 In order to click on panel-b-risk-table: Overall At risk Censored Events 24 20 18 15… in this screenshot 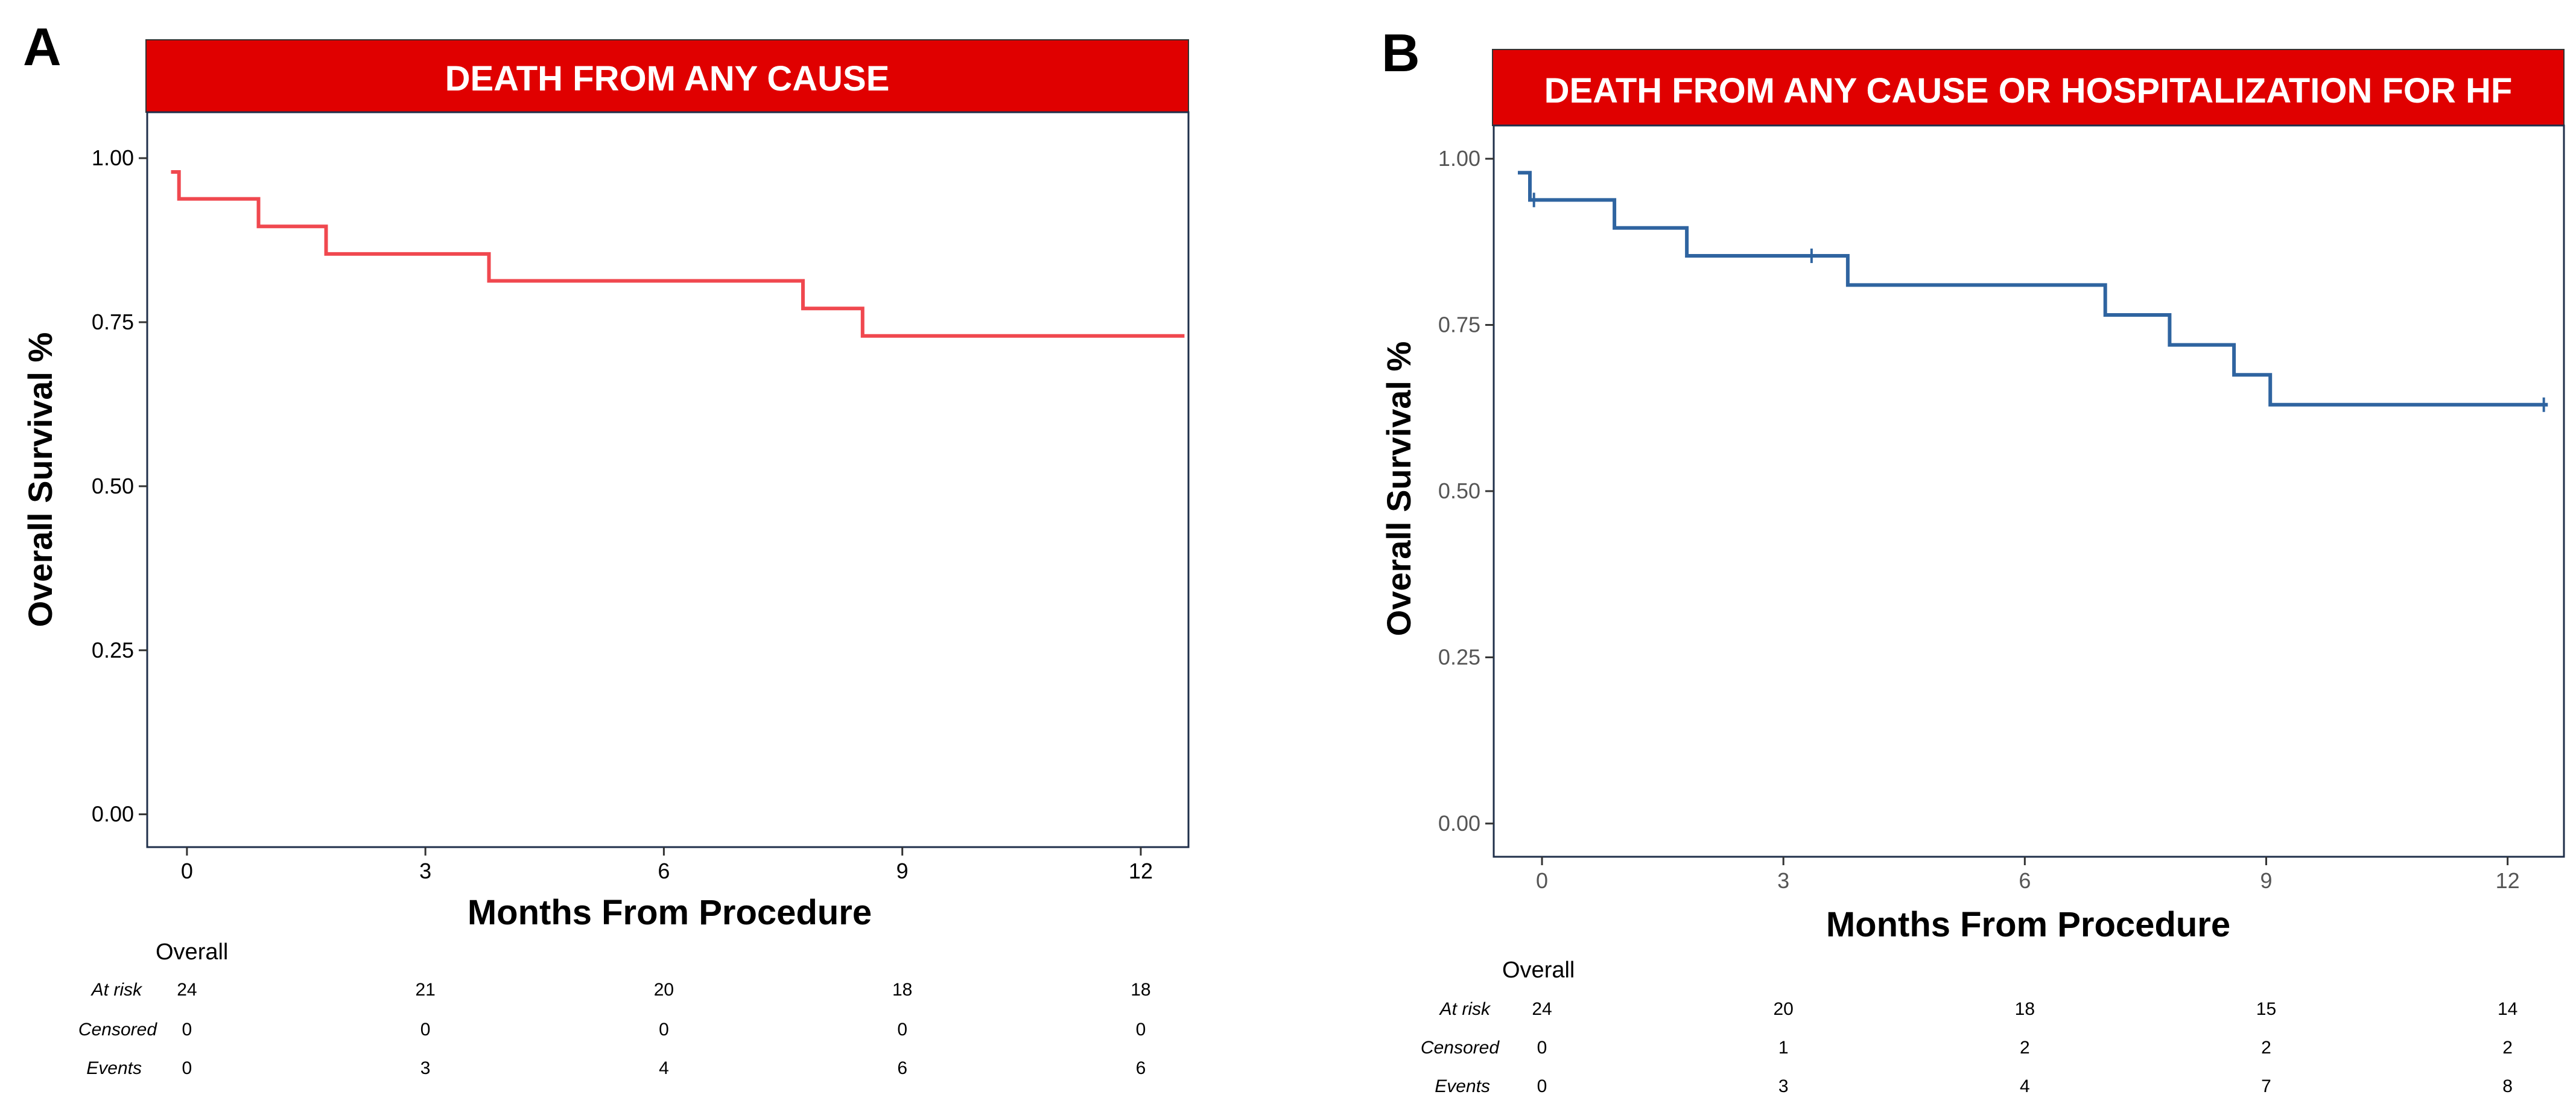, I will do `click(1969, 1027)`.